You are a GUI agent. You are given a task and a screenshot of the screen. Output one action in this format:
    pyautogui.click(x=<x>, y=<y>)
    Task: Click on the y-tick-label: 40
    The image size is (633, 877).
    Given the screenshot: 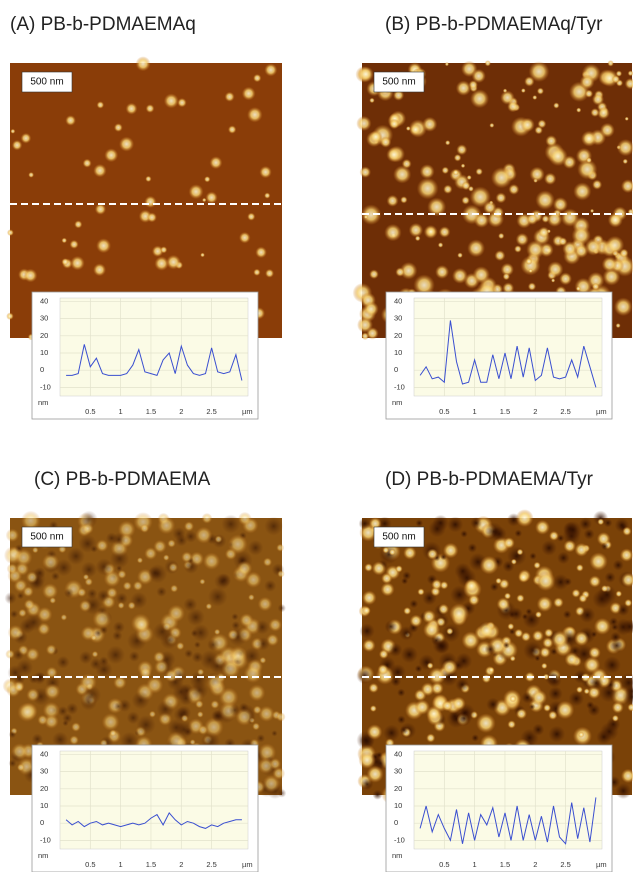 What is the action you would take?
    pyautogui.click(x=44, y=753)
    